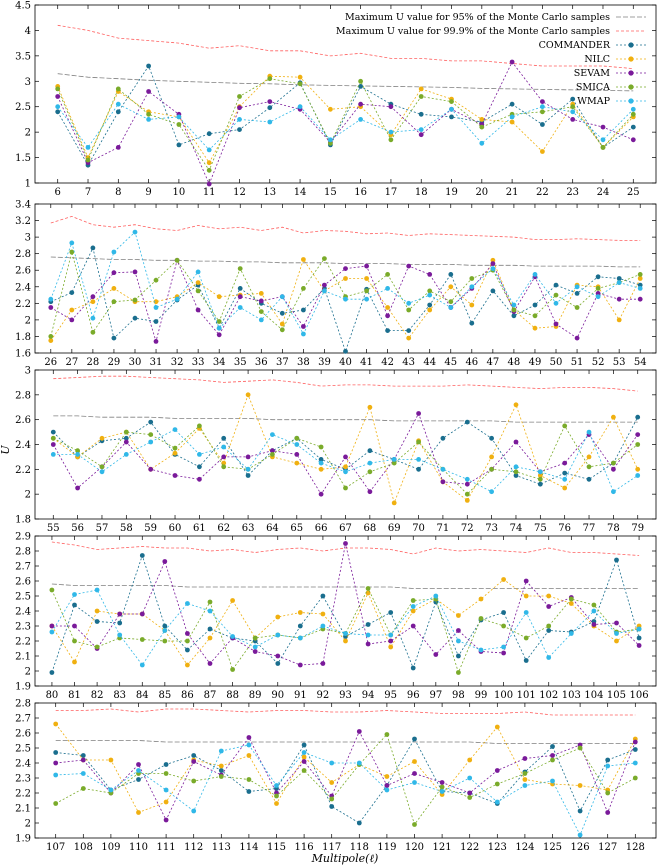  Describe the element at coordinates (23, 627) in the screenshot. I see `y-tick-label: 2.3` at that location.